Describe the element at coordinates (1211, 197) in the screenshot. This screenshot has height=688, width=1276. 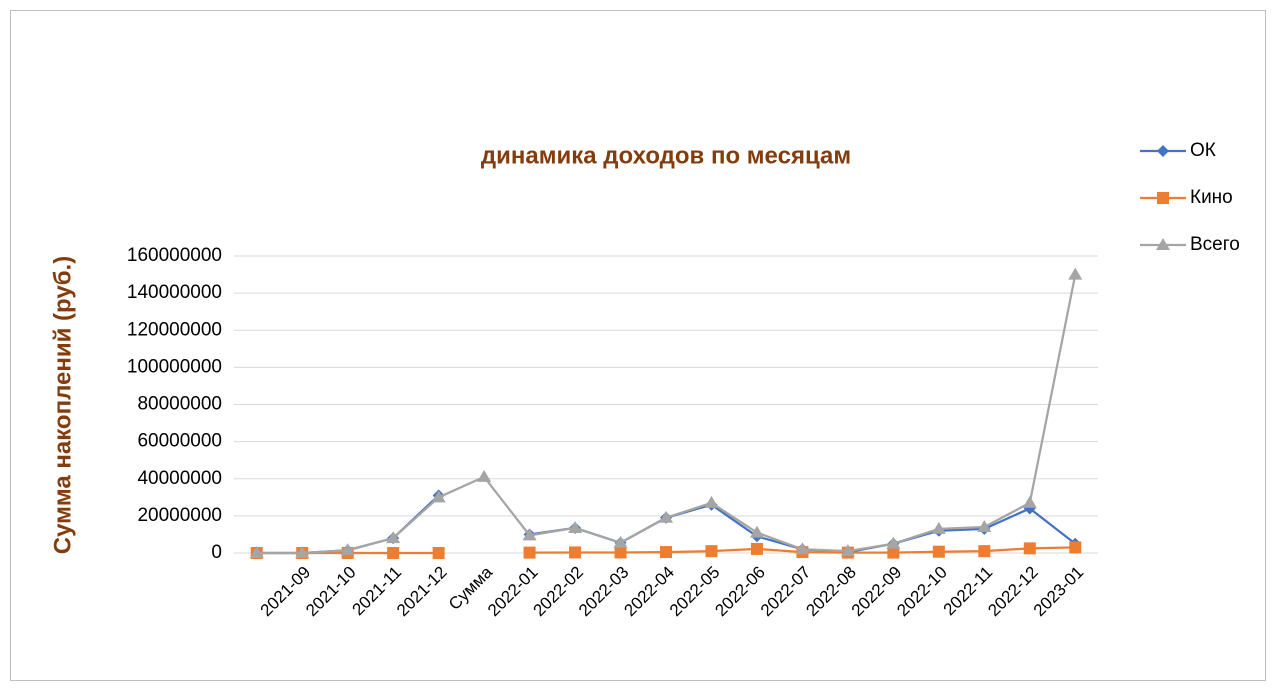
I see `legend-label: Кино` at that location.